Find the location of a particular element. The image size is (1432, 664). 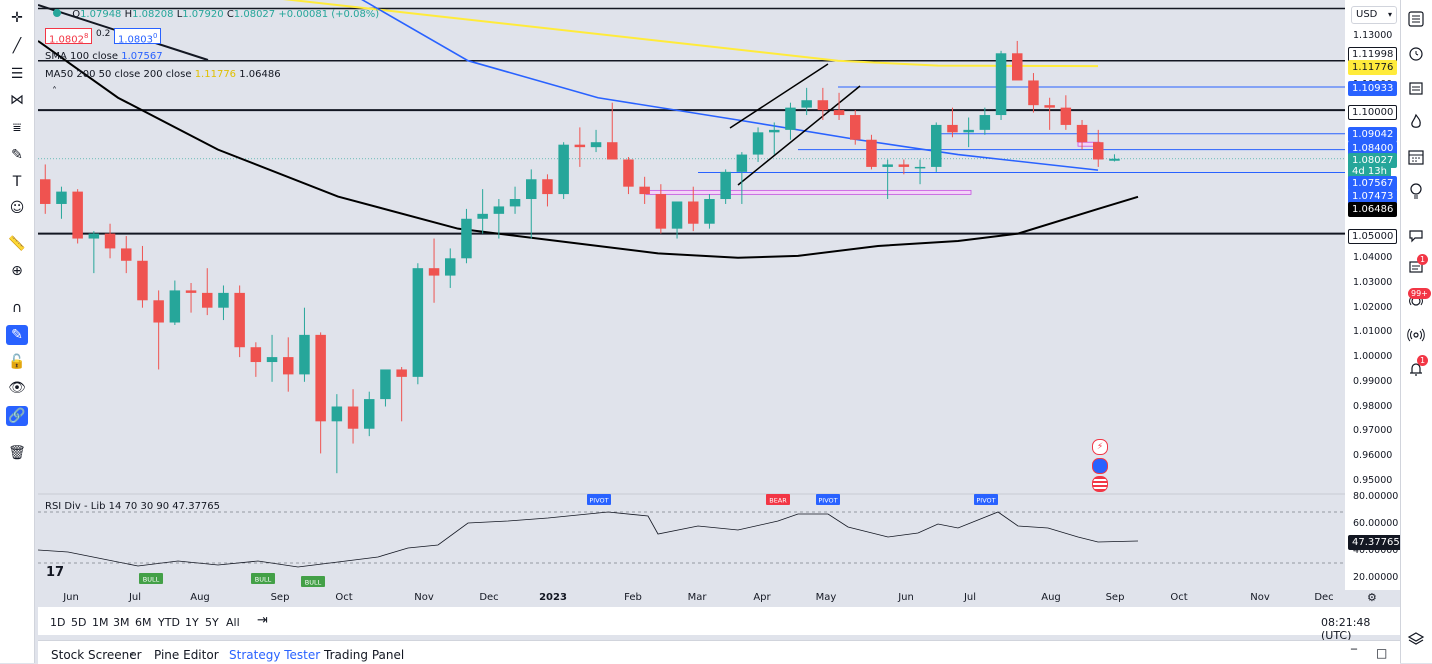

time-tick: Oct is located at coordinates (1179, 597).